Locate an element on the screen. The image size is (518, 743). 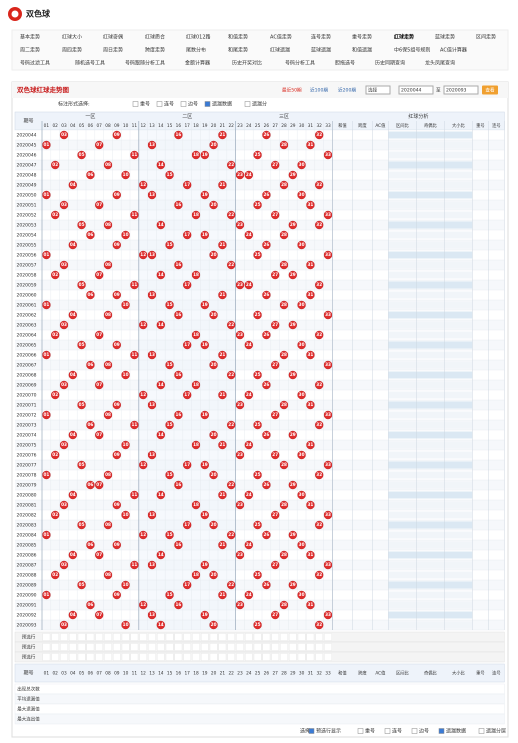
nav-link: 金额计算器 is located at coordinates (197, 63).